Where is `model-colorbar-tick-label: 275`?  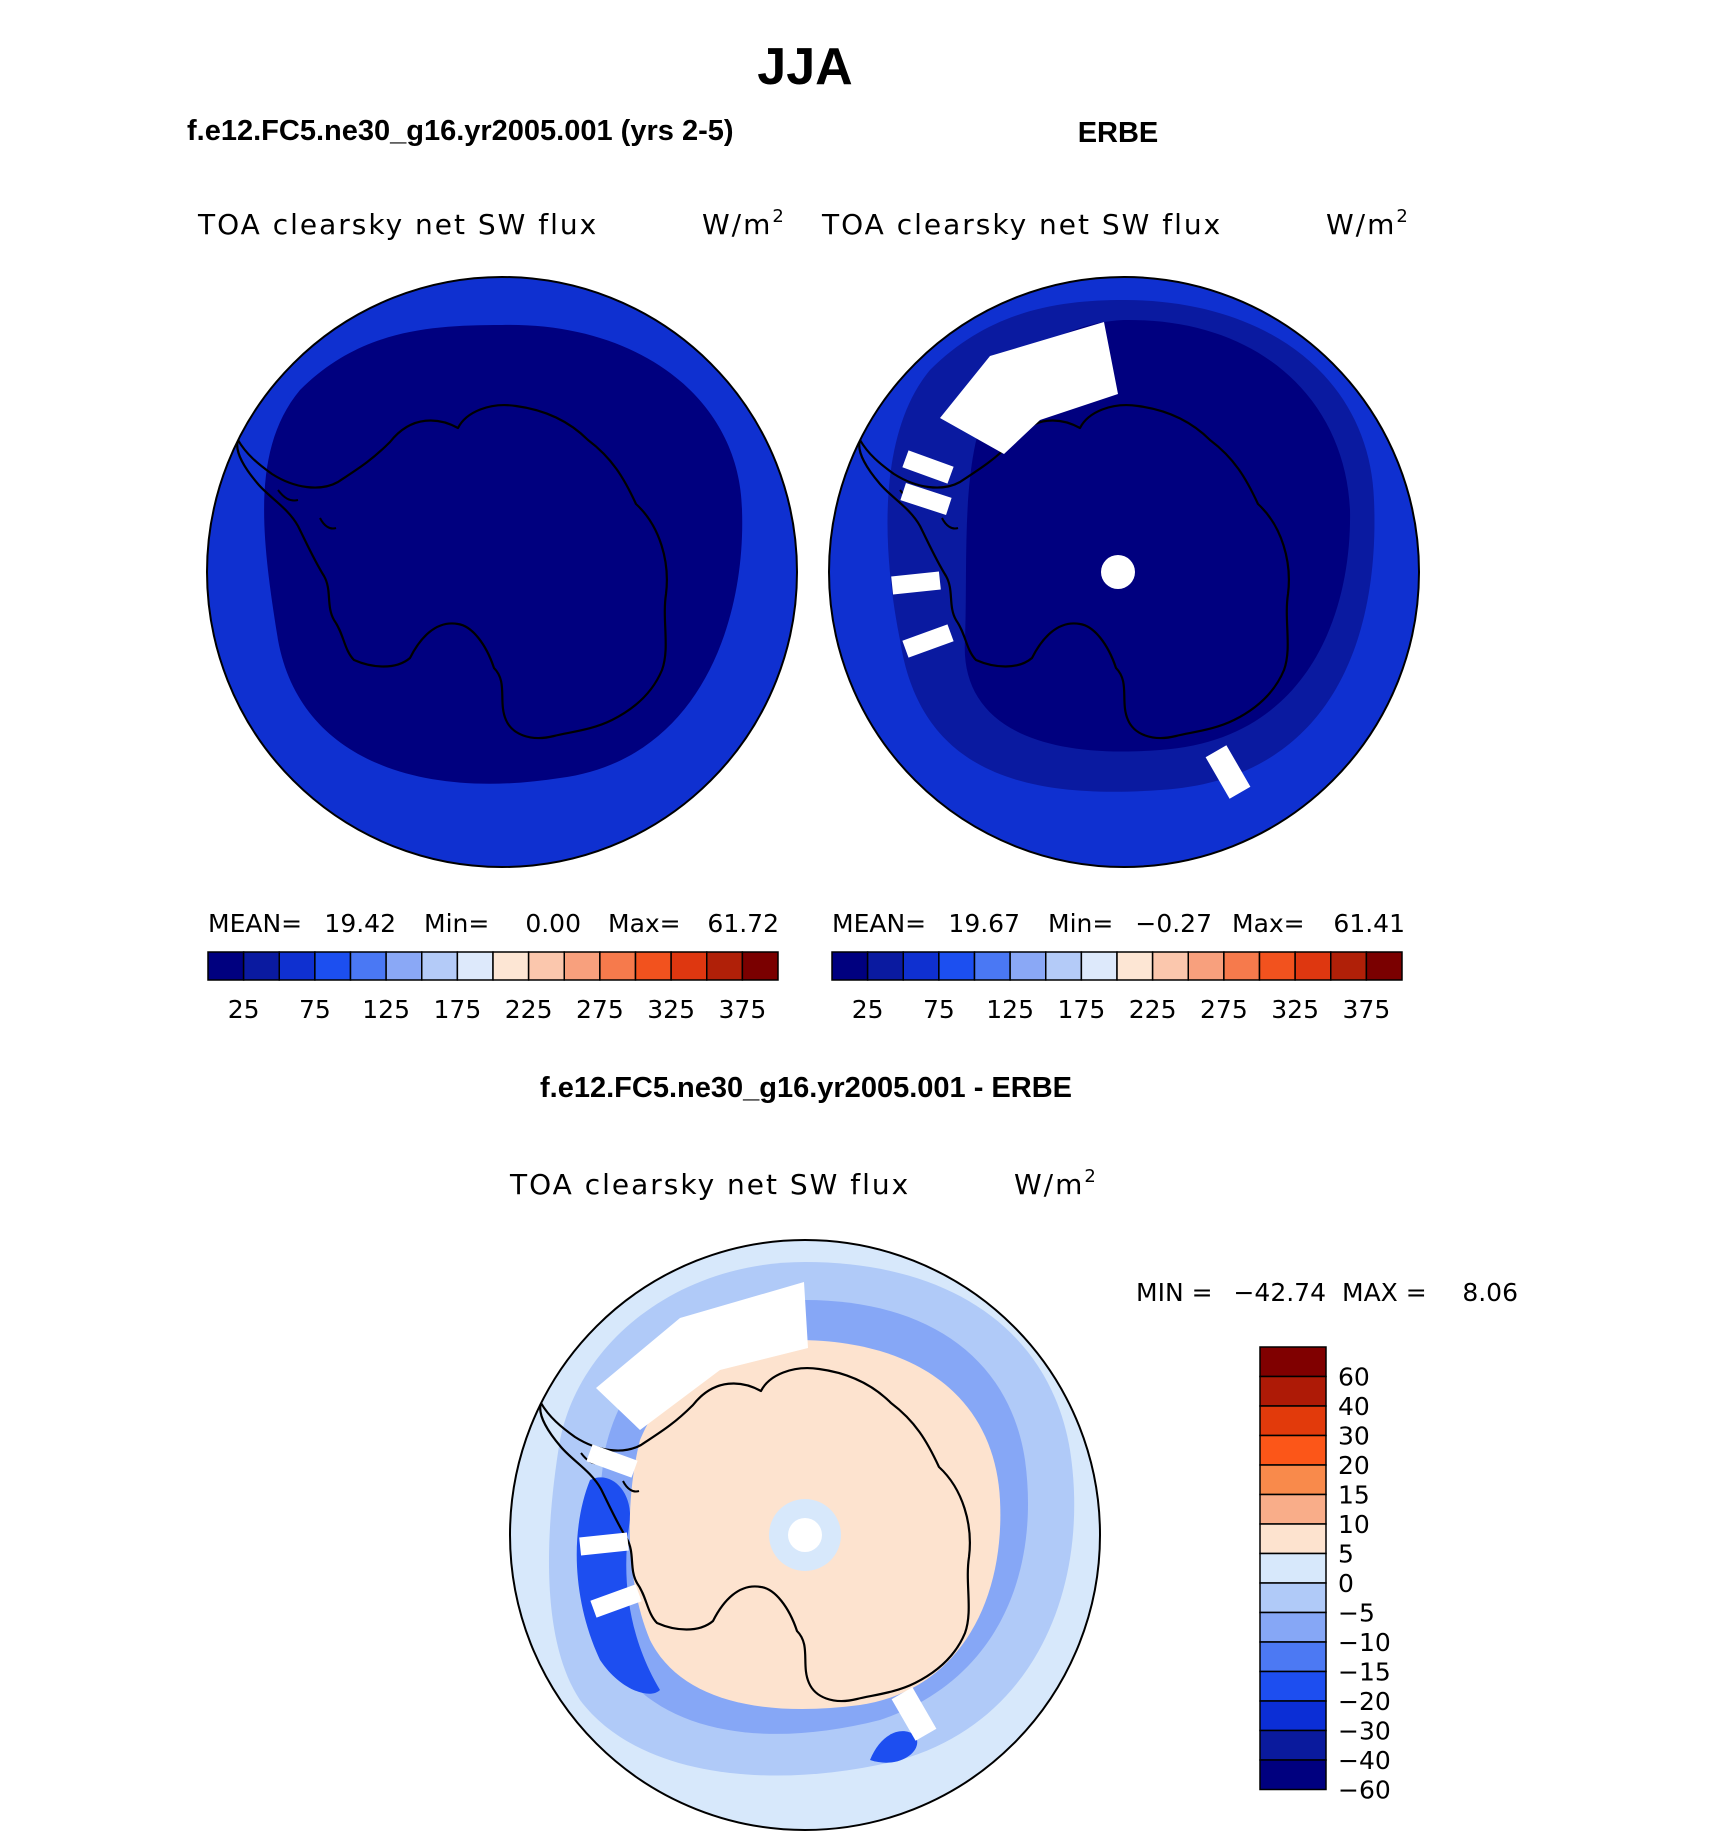
model-colorbar-tick-label: 275 is located at coordinates (600, 1009).